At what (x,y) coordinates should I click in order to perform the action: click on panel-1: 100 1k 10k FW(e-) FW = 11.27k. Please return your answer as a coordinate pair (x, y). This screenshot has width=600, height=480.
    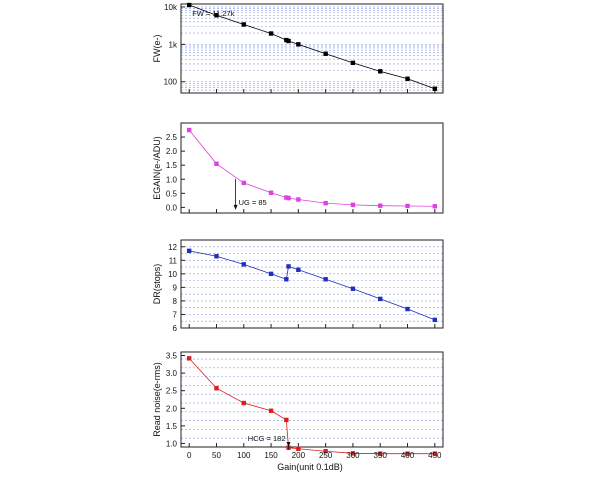
    Looking at the image, I should click on (298, 48).